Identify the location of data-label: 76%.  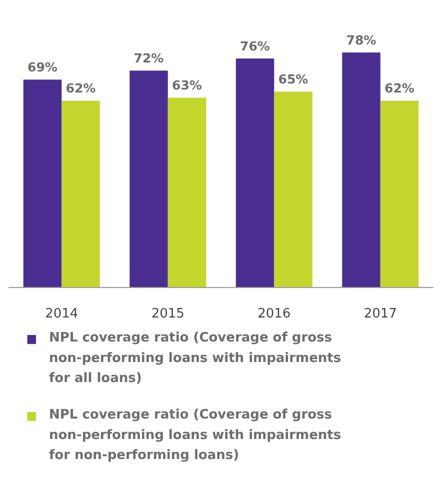
(255, 46).